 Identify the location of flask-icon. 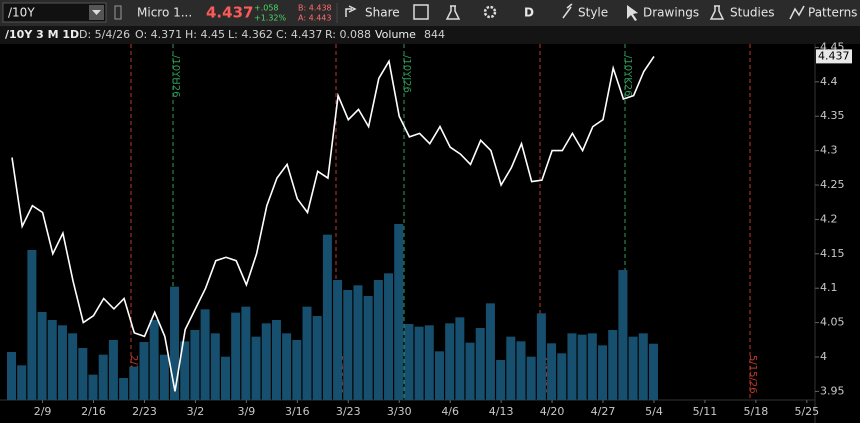
(453, 12).